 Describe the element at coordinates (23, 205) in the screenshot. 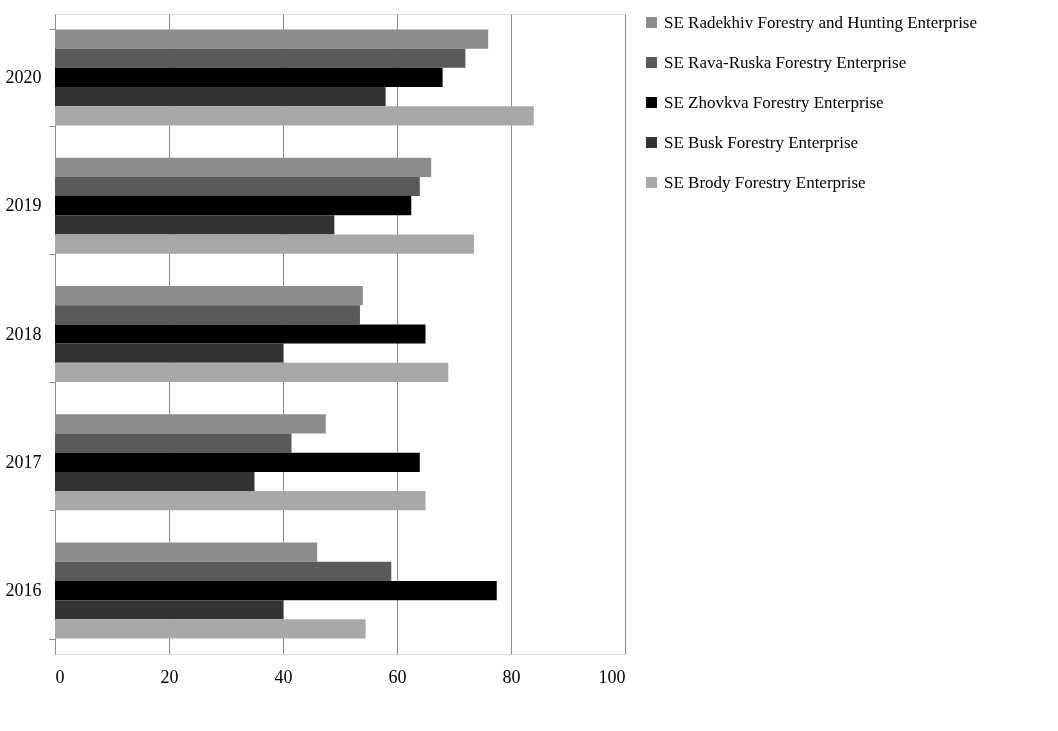

I see `y-tick-label: 2019` at that location.